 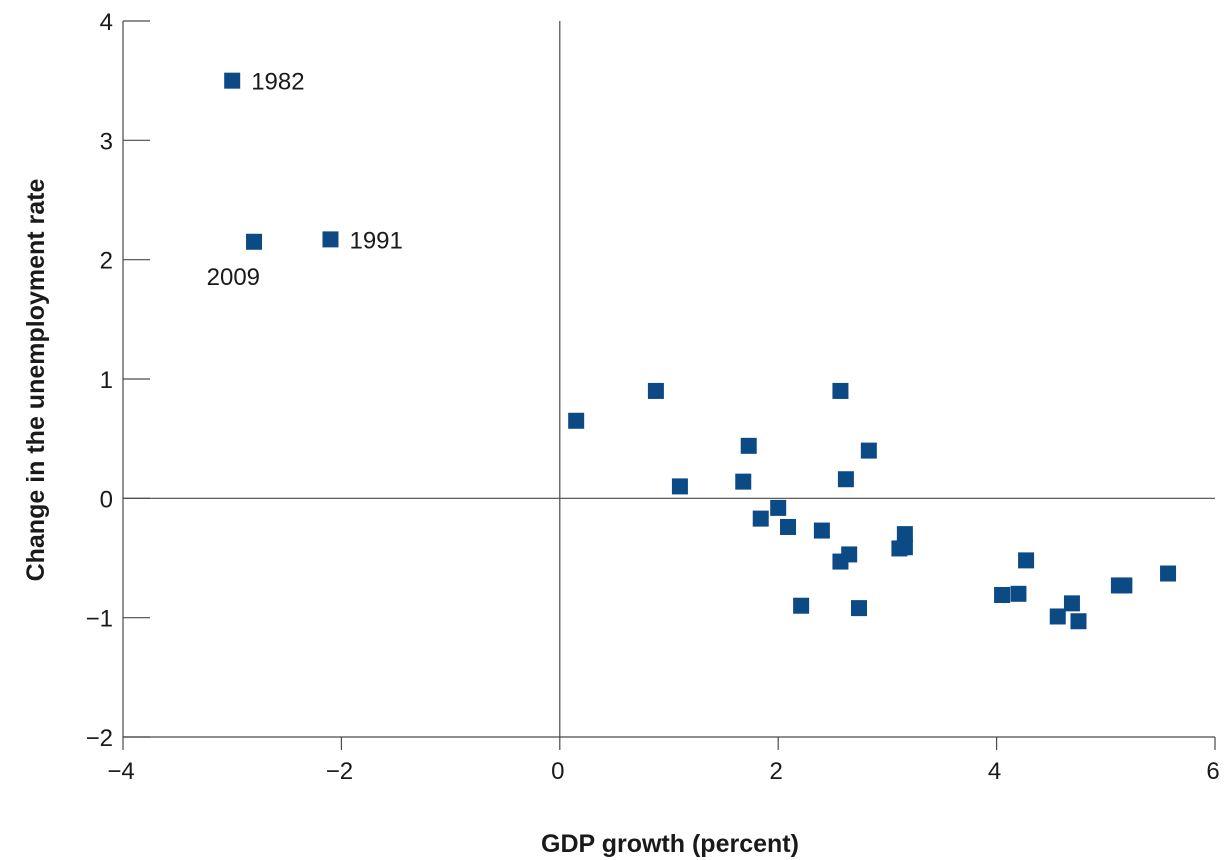 I want to click on point-label: 1982, so click(x=277, y=82).